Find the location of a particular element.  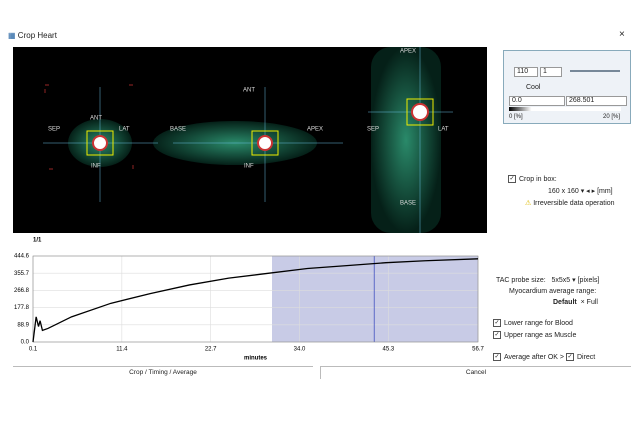

min-field: 0.0 is located at coordinates (537, 101).